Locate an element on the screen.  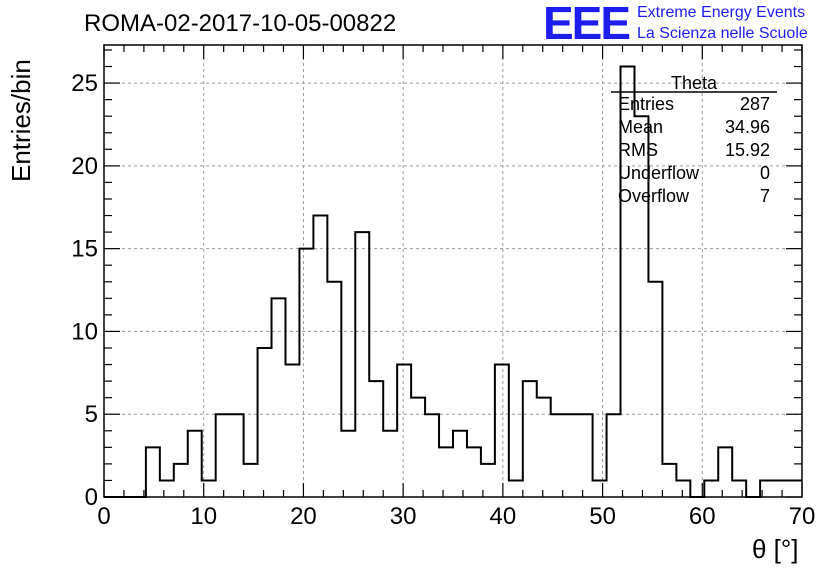
y-tick-label: 0 is located at coordinates (91, 497).